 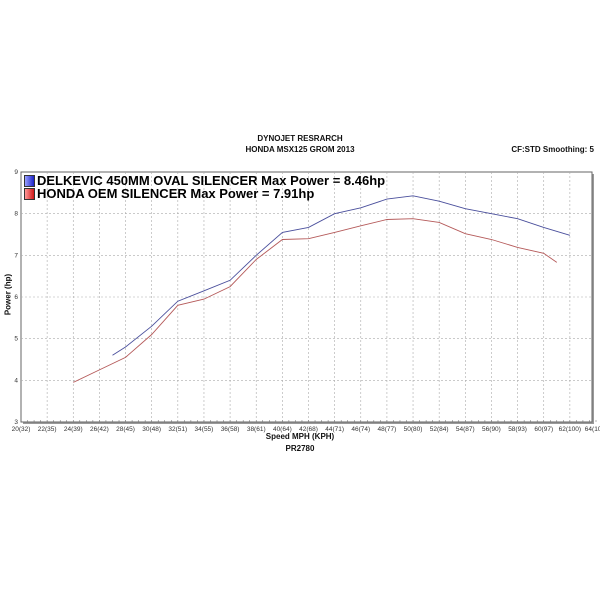 What do you see at coordinates (177, 429) in the screenshot?
I see `x-tick-label: 32(51)` at bounding box center [177, 429].